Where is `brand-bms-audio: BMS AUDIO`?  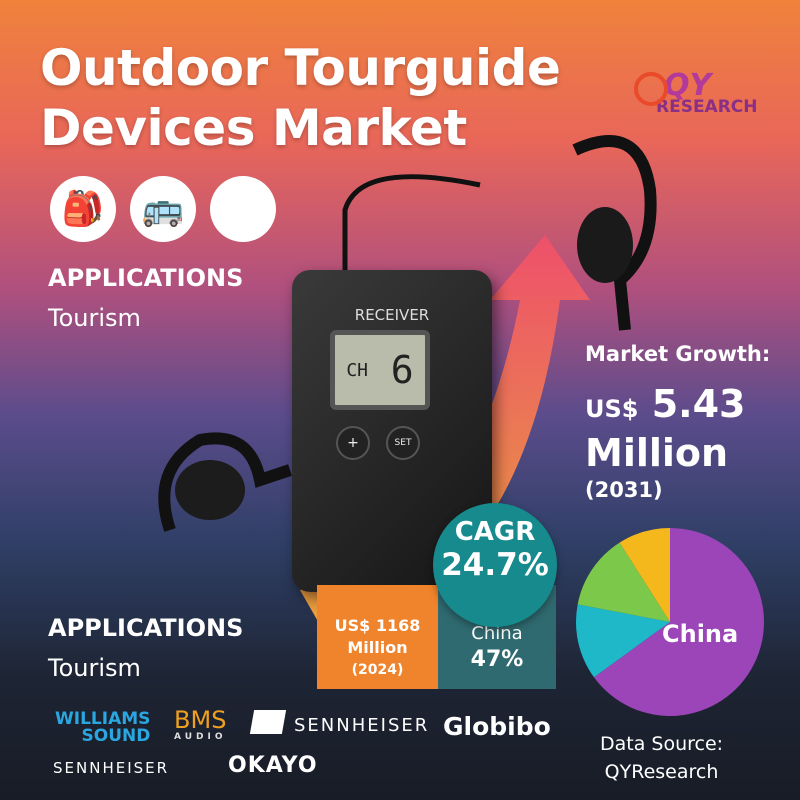 brand-bms-audio: BMS AUDIO is located at coordinates (200, 724).